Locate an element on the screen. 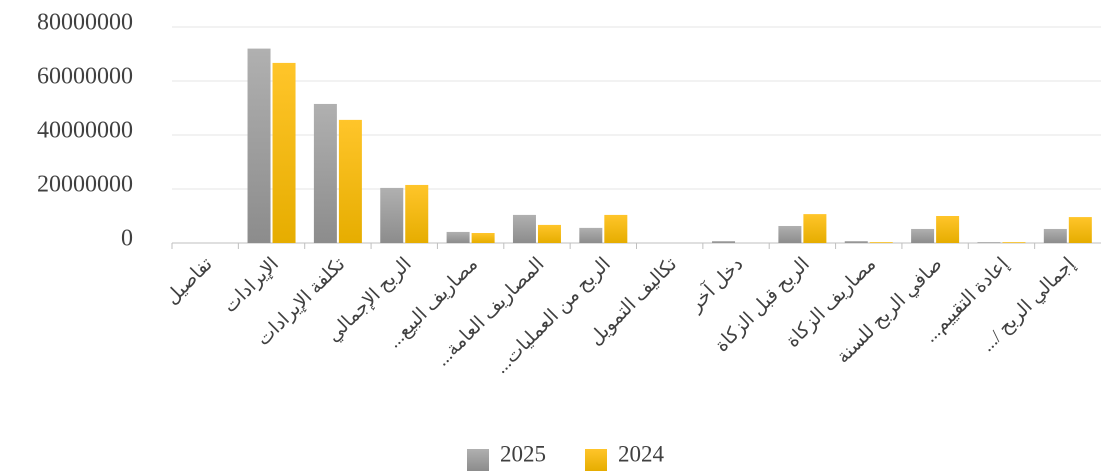 This screenshot has width=1101, height=473. y-tick-label: 20000000 is located at coordinates (85, 185).